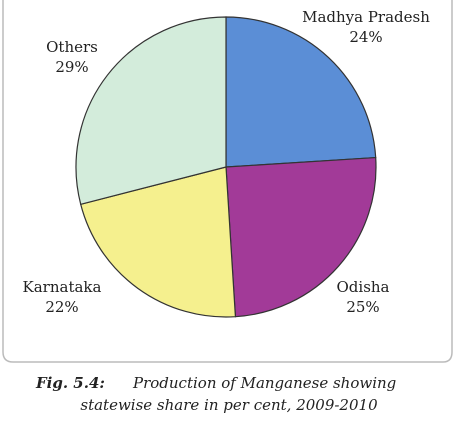  Describe the element at coordinates (61, 307) in the screenshot. I see `slice-value: 22%` at that location.